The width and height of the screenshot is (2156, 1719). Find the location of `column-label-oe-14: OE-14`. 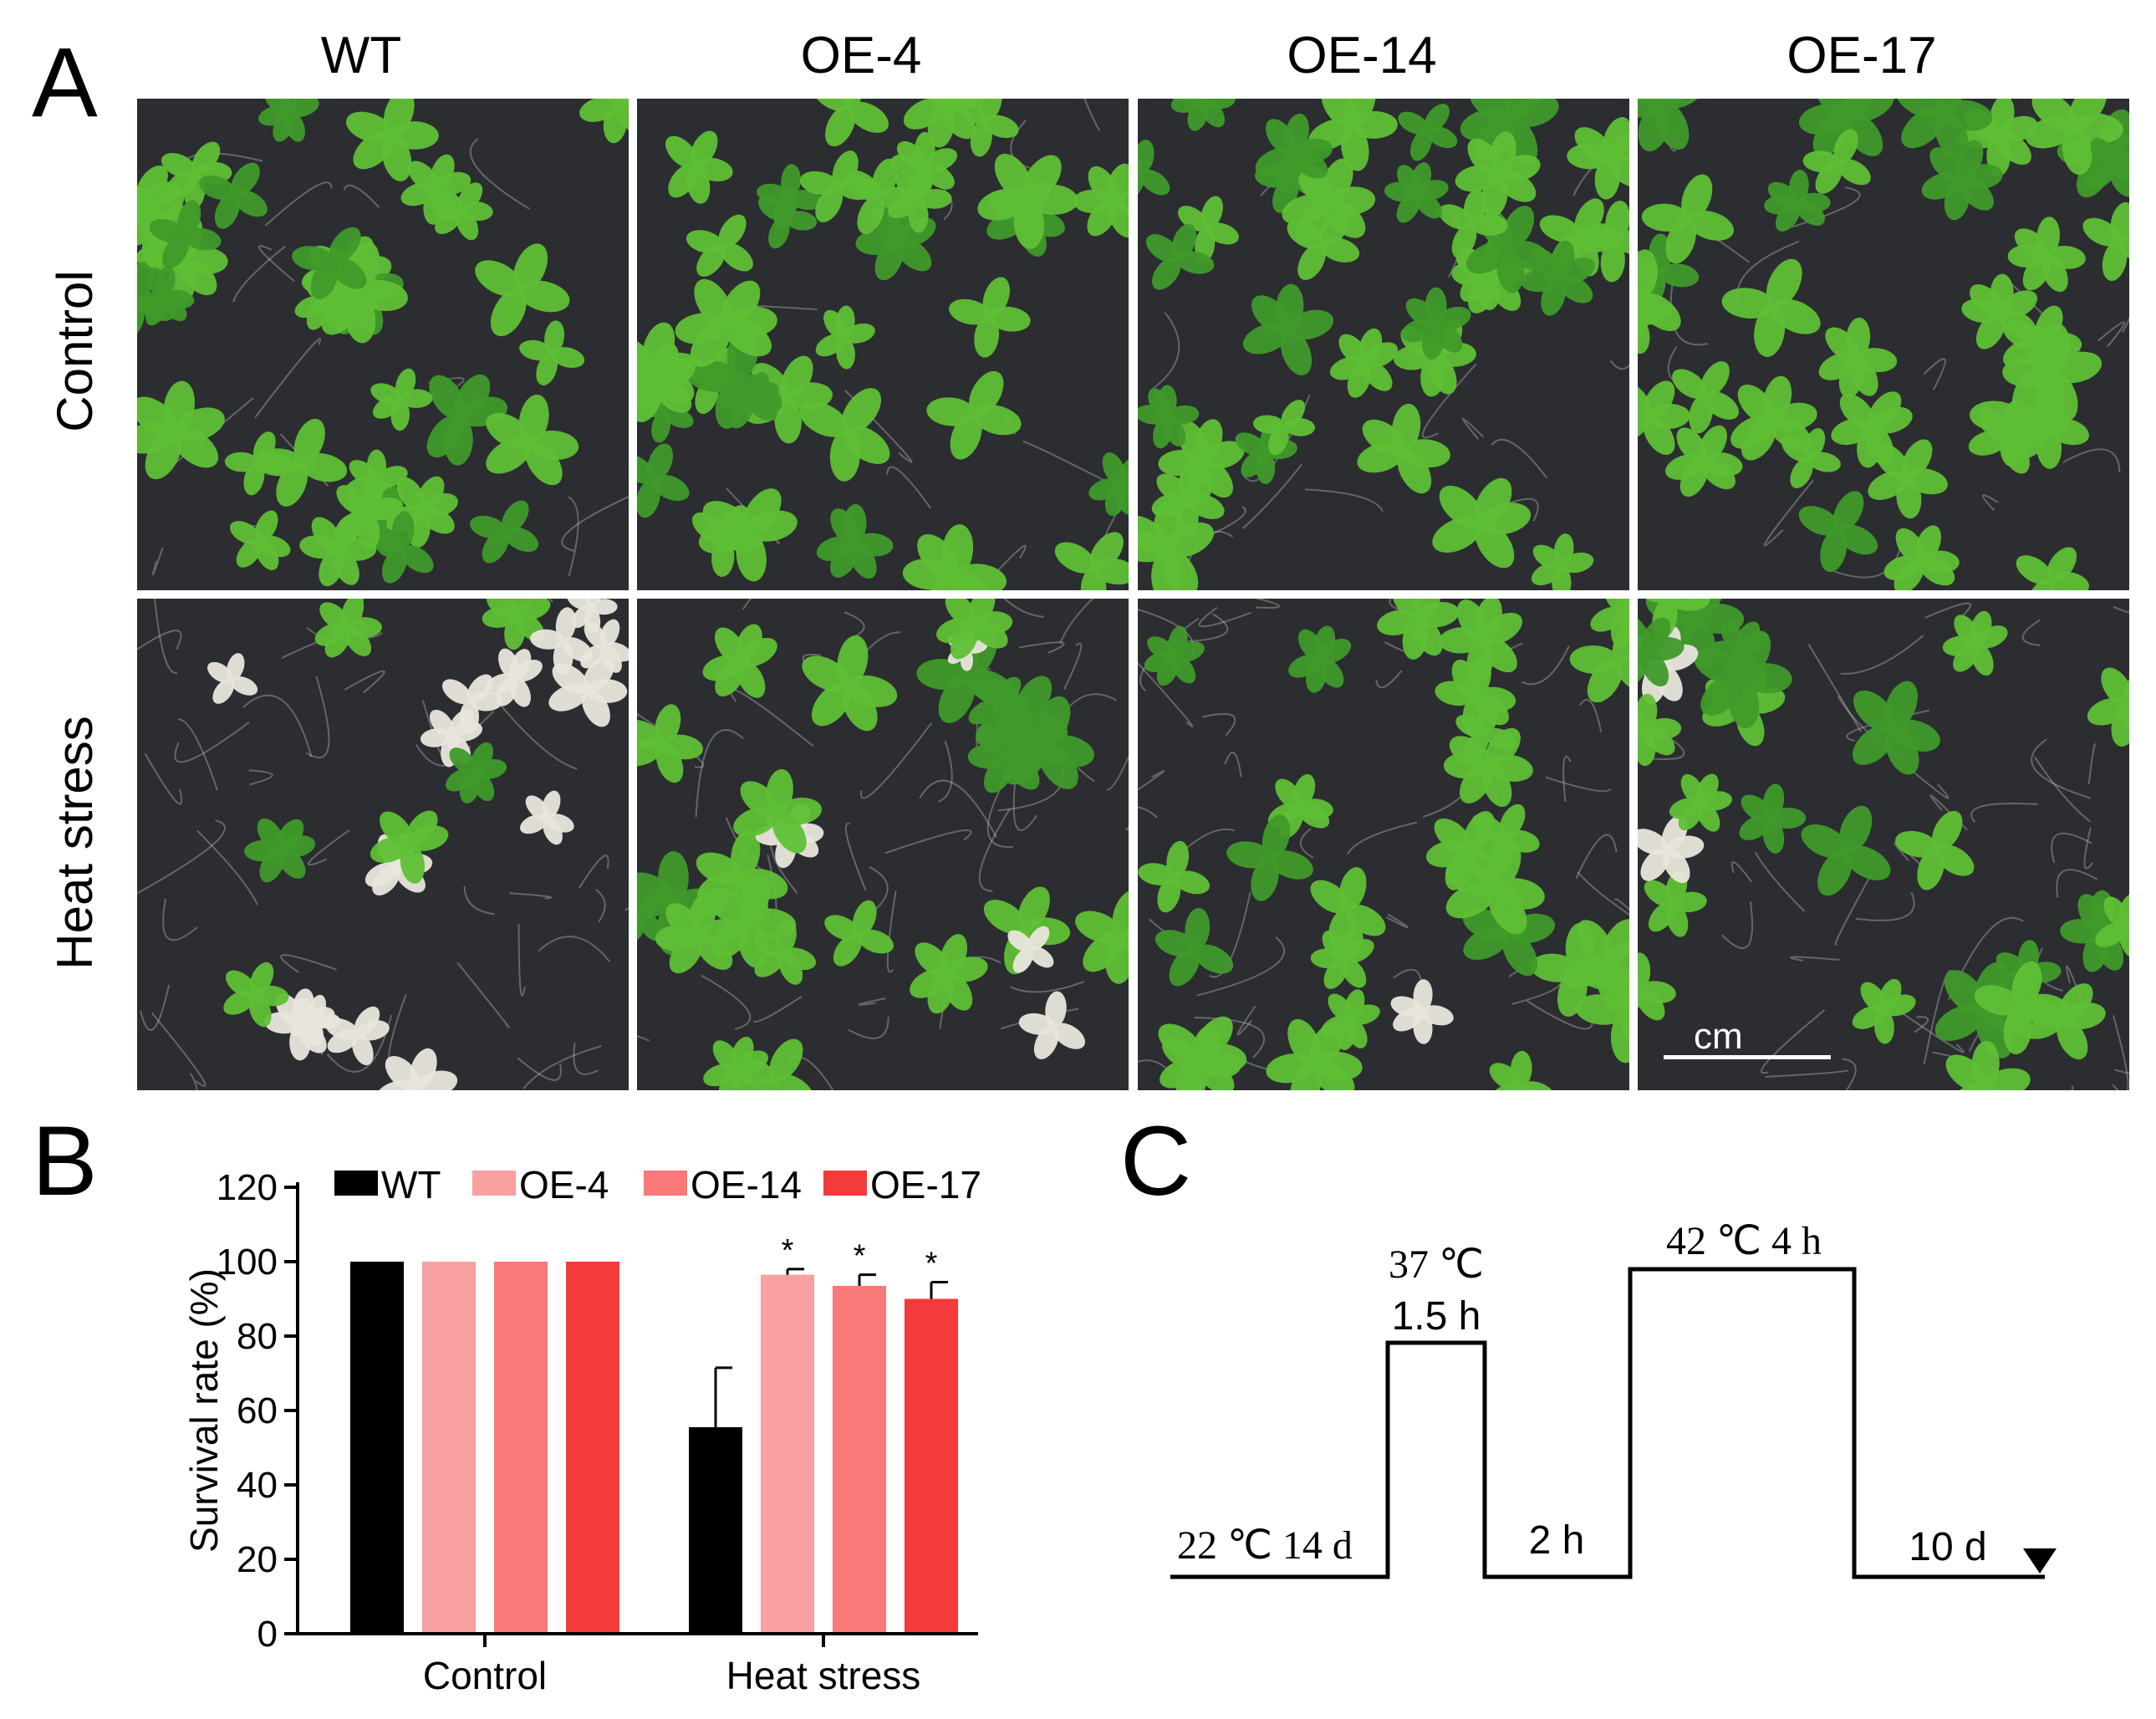

column-label-oe-14: OE-14 is located at coordinates (1362, 55).